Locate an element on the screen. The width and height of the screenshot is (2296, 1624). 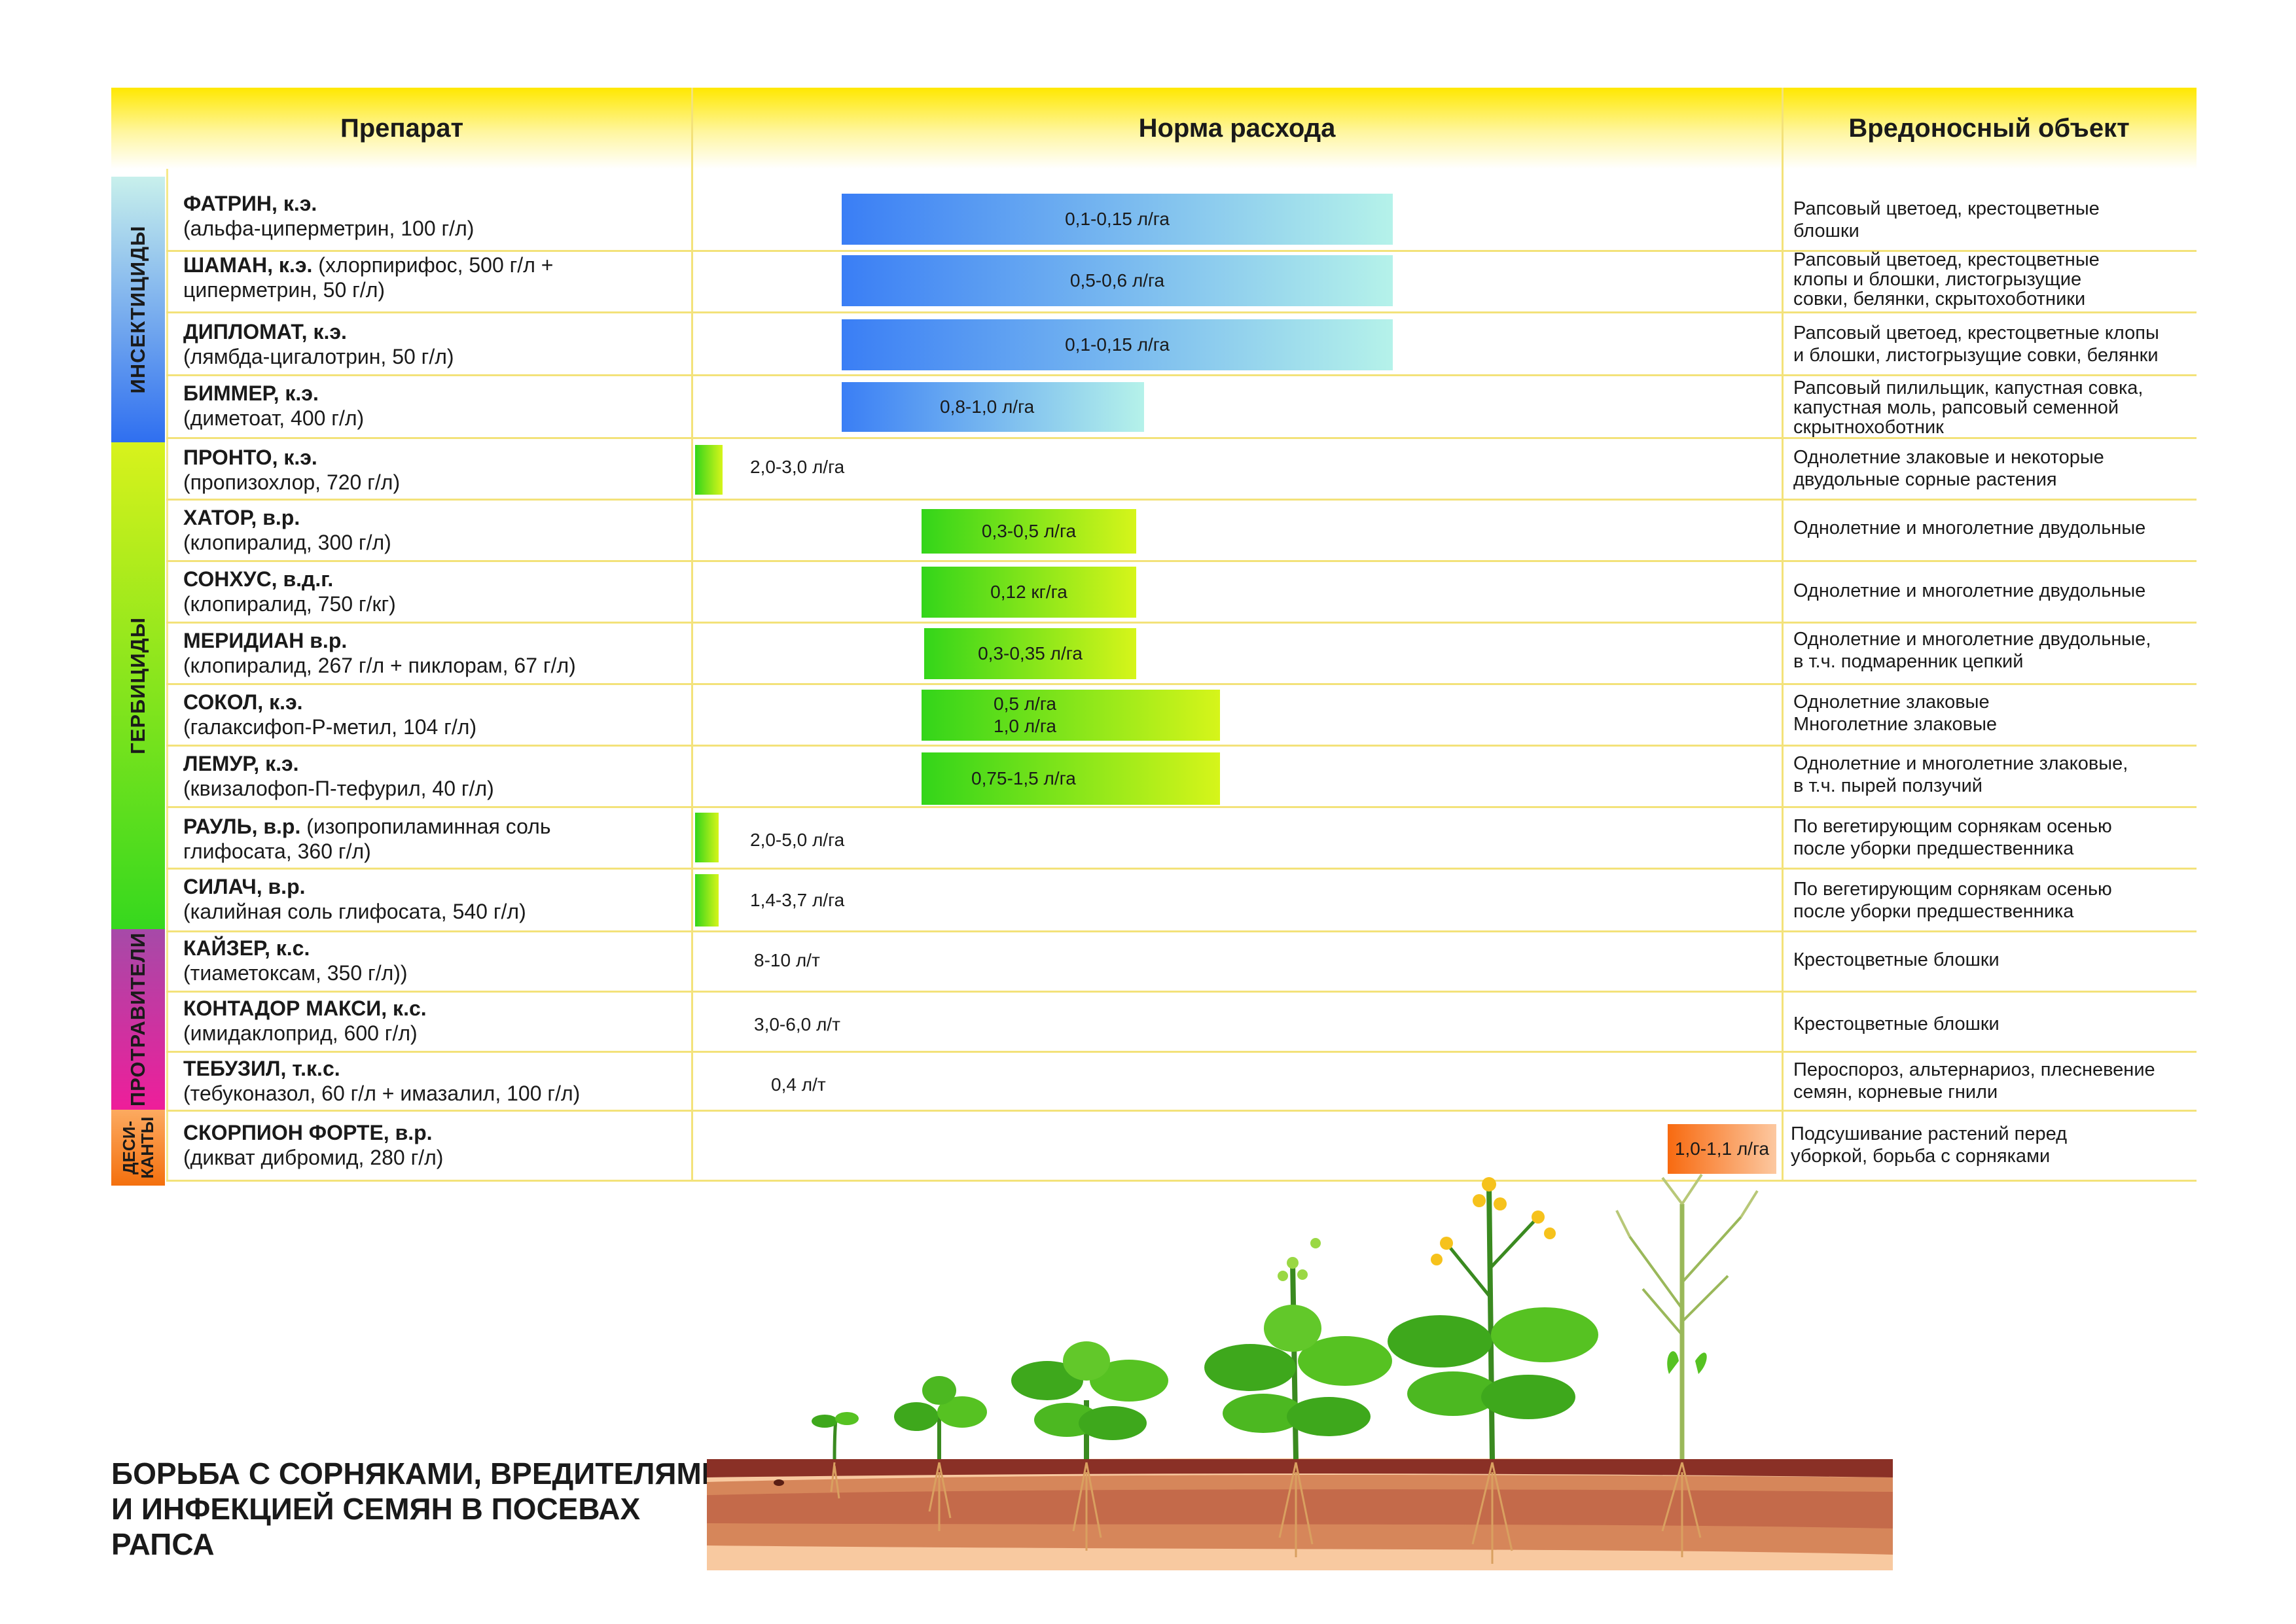
rate-label: 8-10 л/т is located at coordinates (787, 960).